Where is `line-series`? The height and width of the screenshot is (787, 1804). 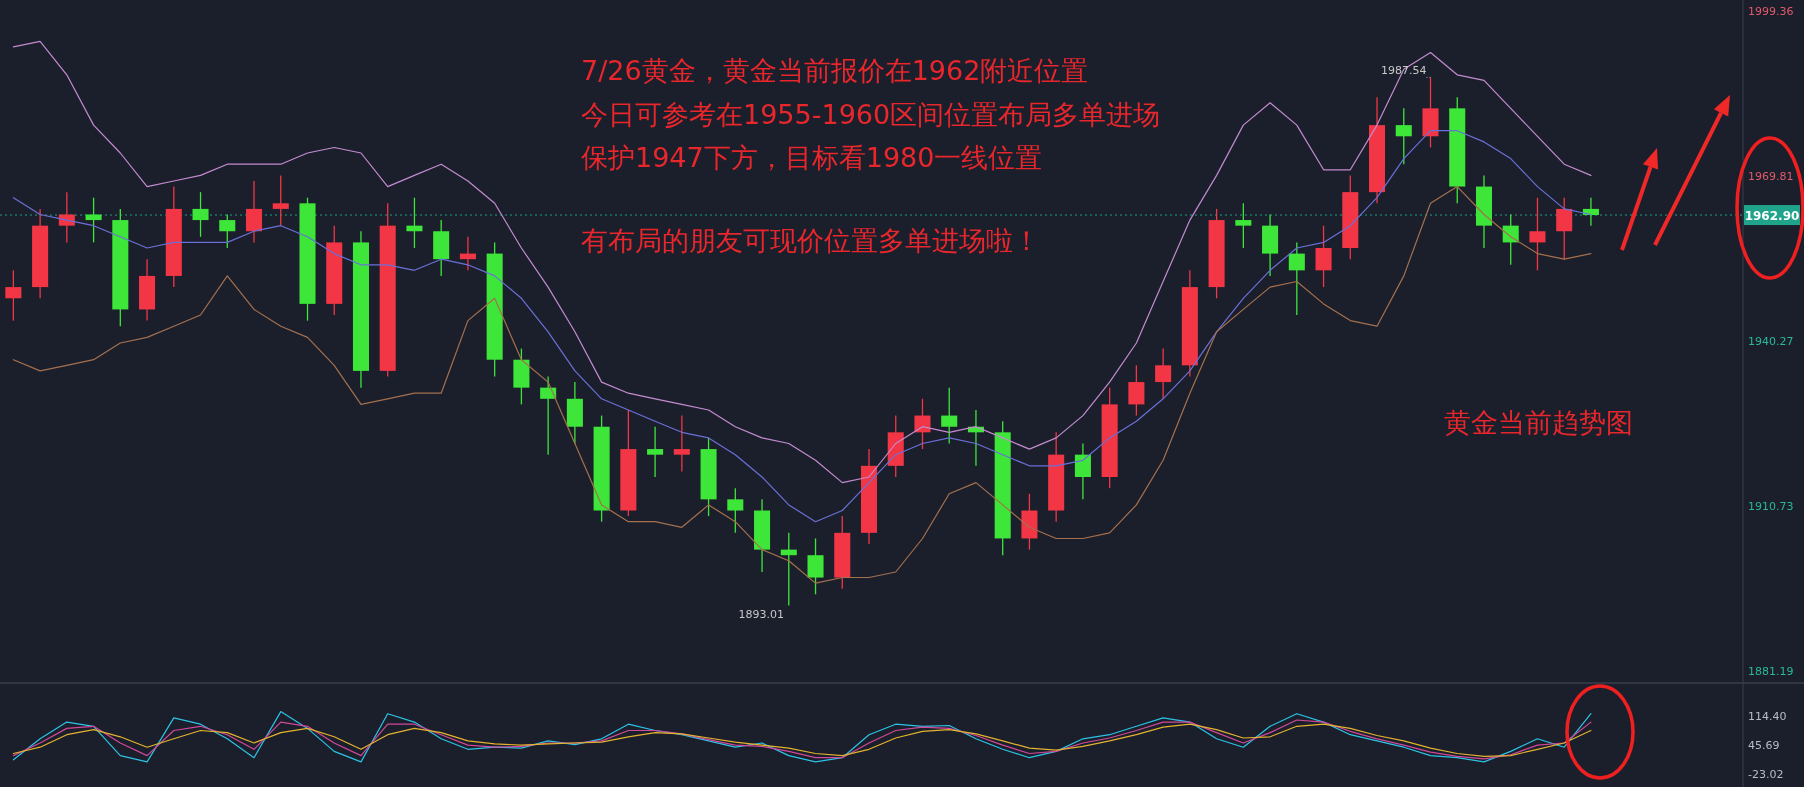 line-series is located at coordinates (802, 737).